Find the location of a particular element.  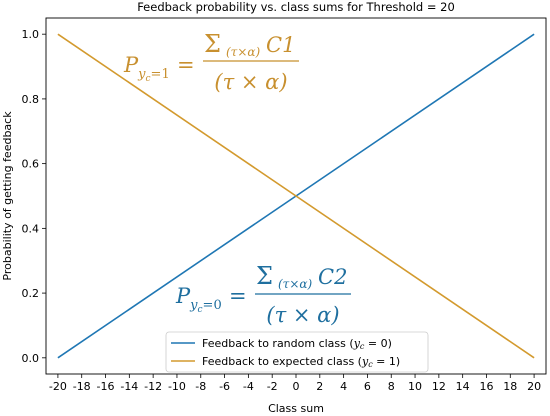

eq-random-sum: Σ is located at coordinates (264, 276).